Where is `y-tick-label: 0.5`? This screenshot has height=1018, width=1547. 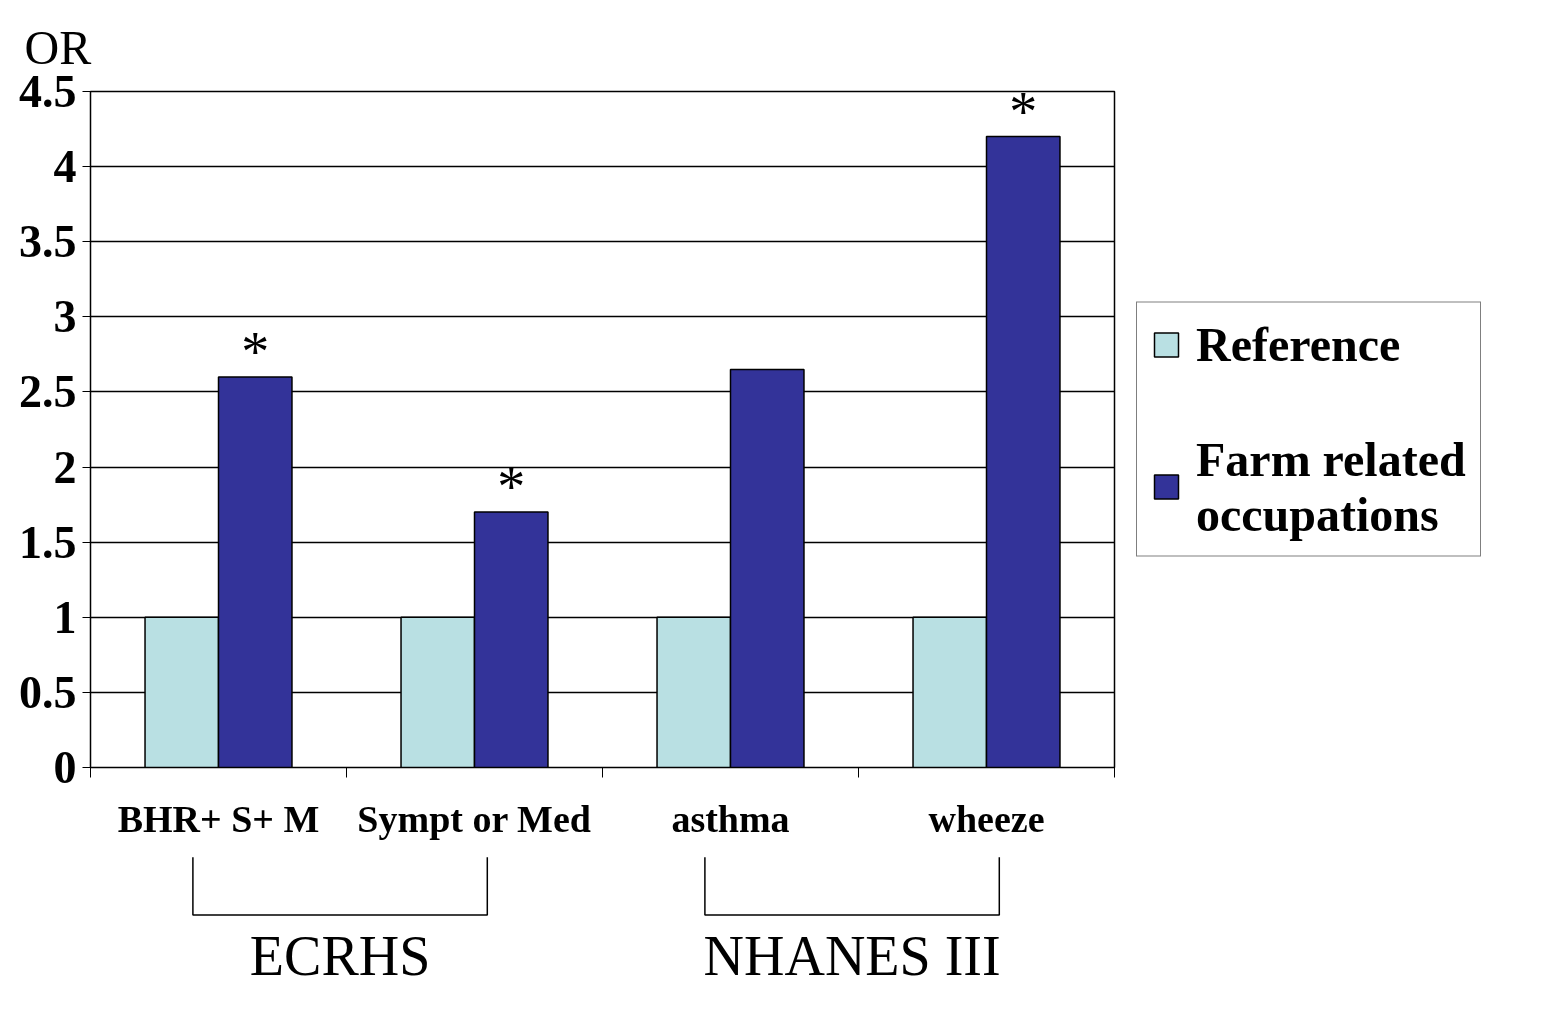
y-tick-label: 0.5 is located at coordinates (48, 692).